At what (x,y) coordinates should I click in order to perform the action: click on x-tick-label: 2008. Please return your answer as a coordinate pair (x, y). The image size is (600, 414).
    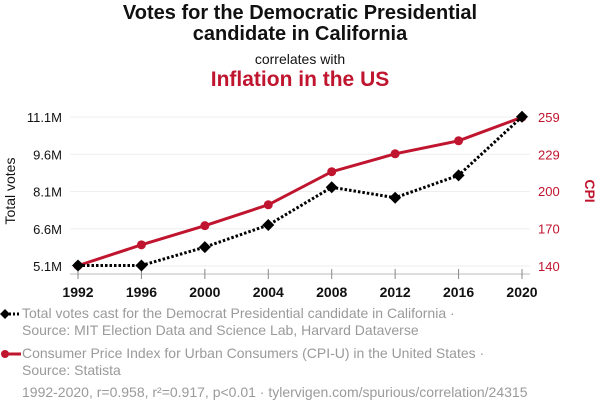
    Looking at the image, I should click on (331, 292).